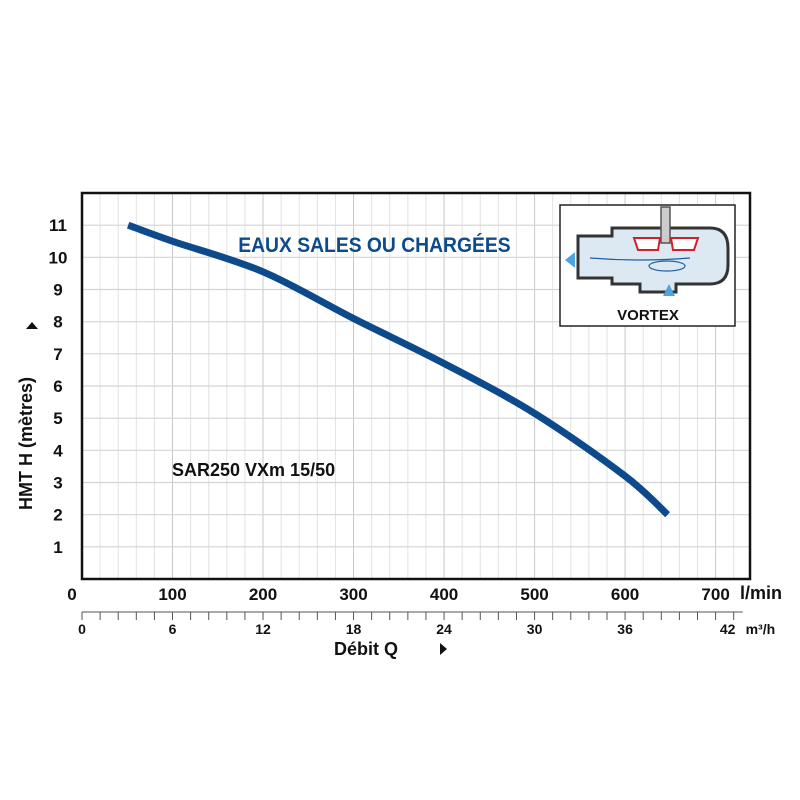  Describe the element at coordinates (534, 594) in the screenshot. I see `x-tick-label: 500` at that location.